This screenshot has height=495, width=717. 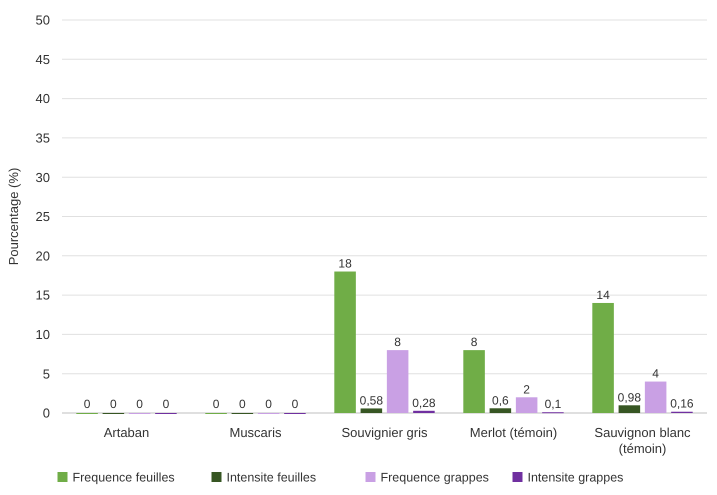 What do you see at coordinates (13, 217) in the screenshot?
I see `y-axis-title: Pourcentage (%)` at bounding box center [13, 217].